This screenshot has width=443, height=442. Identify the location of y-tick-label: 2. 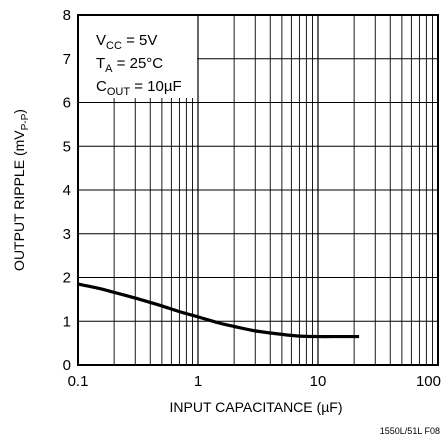
(67, 278).